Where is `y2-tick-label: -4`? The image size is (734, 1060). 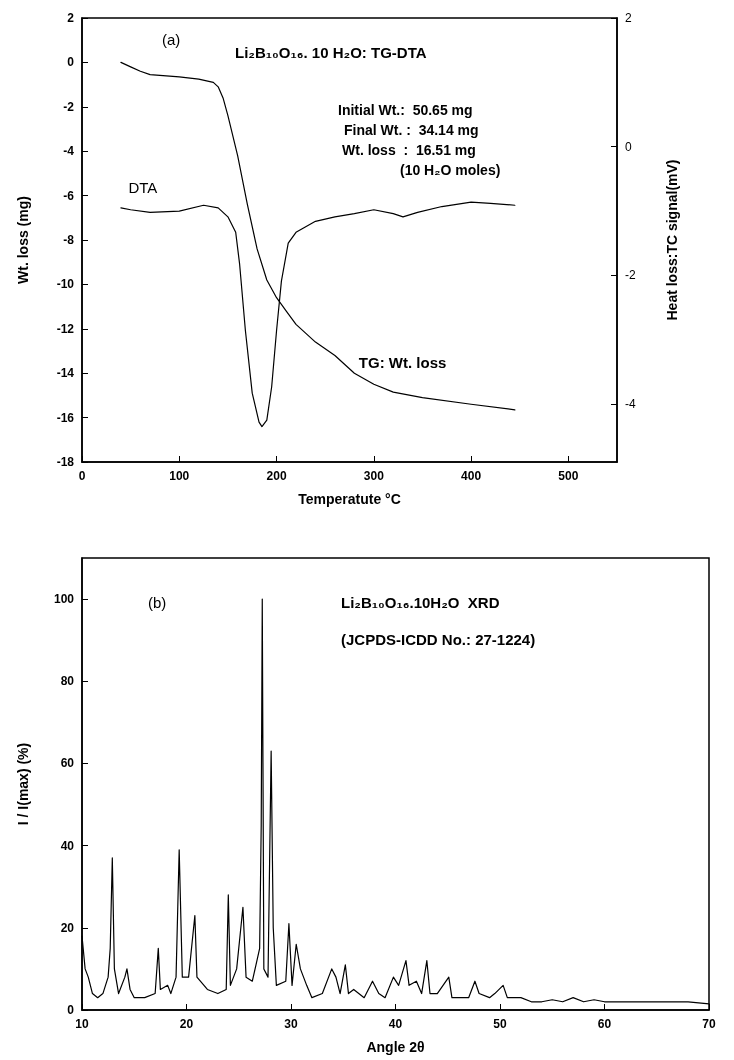 y2-tick-label: -4 is located at coordinates (630, 404).